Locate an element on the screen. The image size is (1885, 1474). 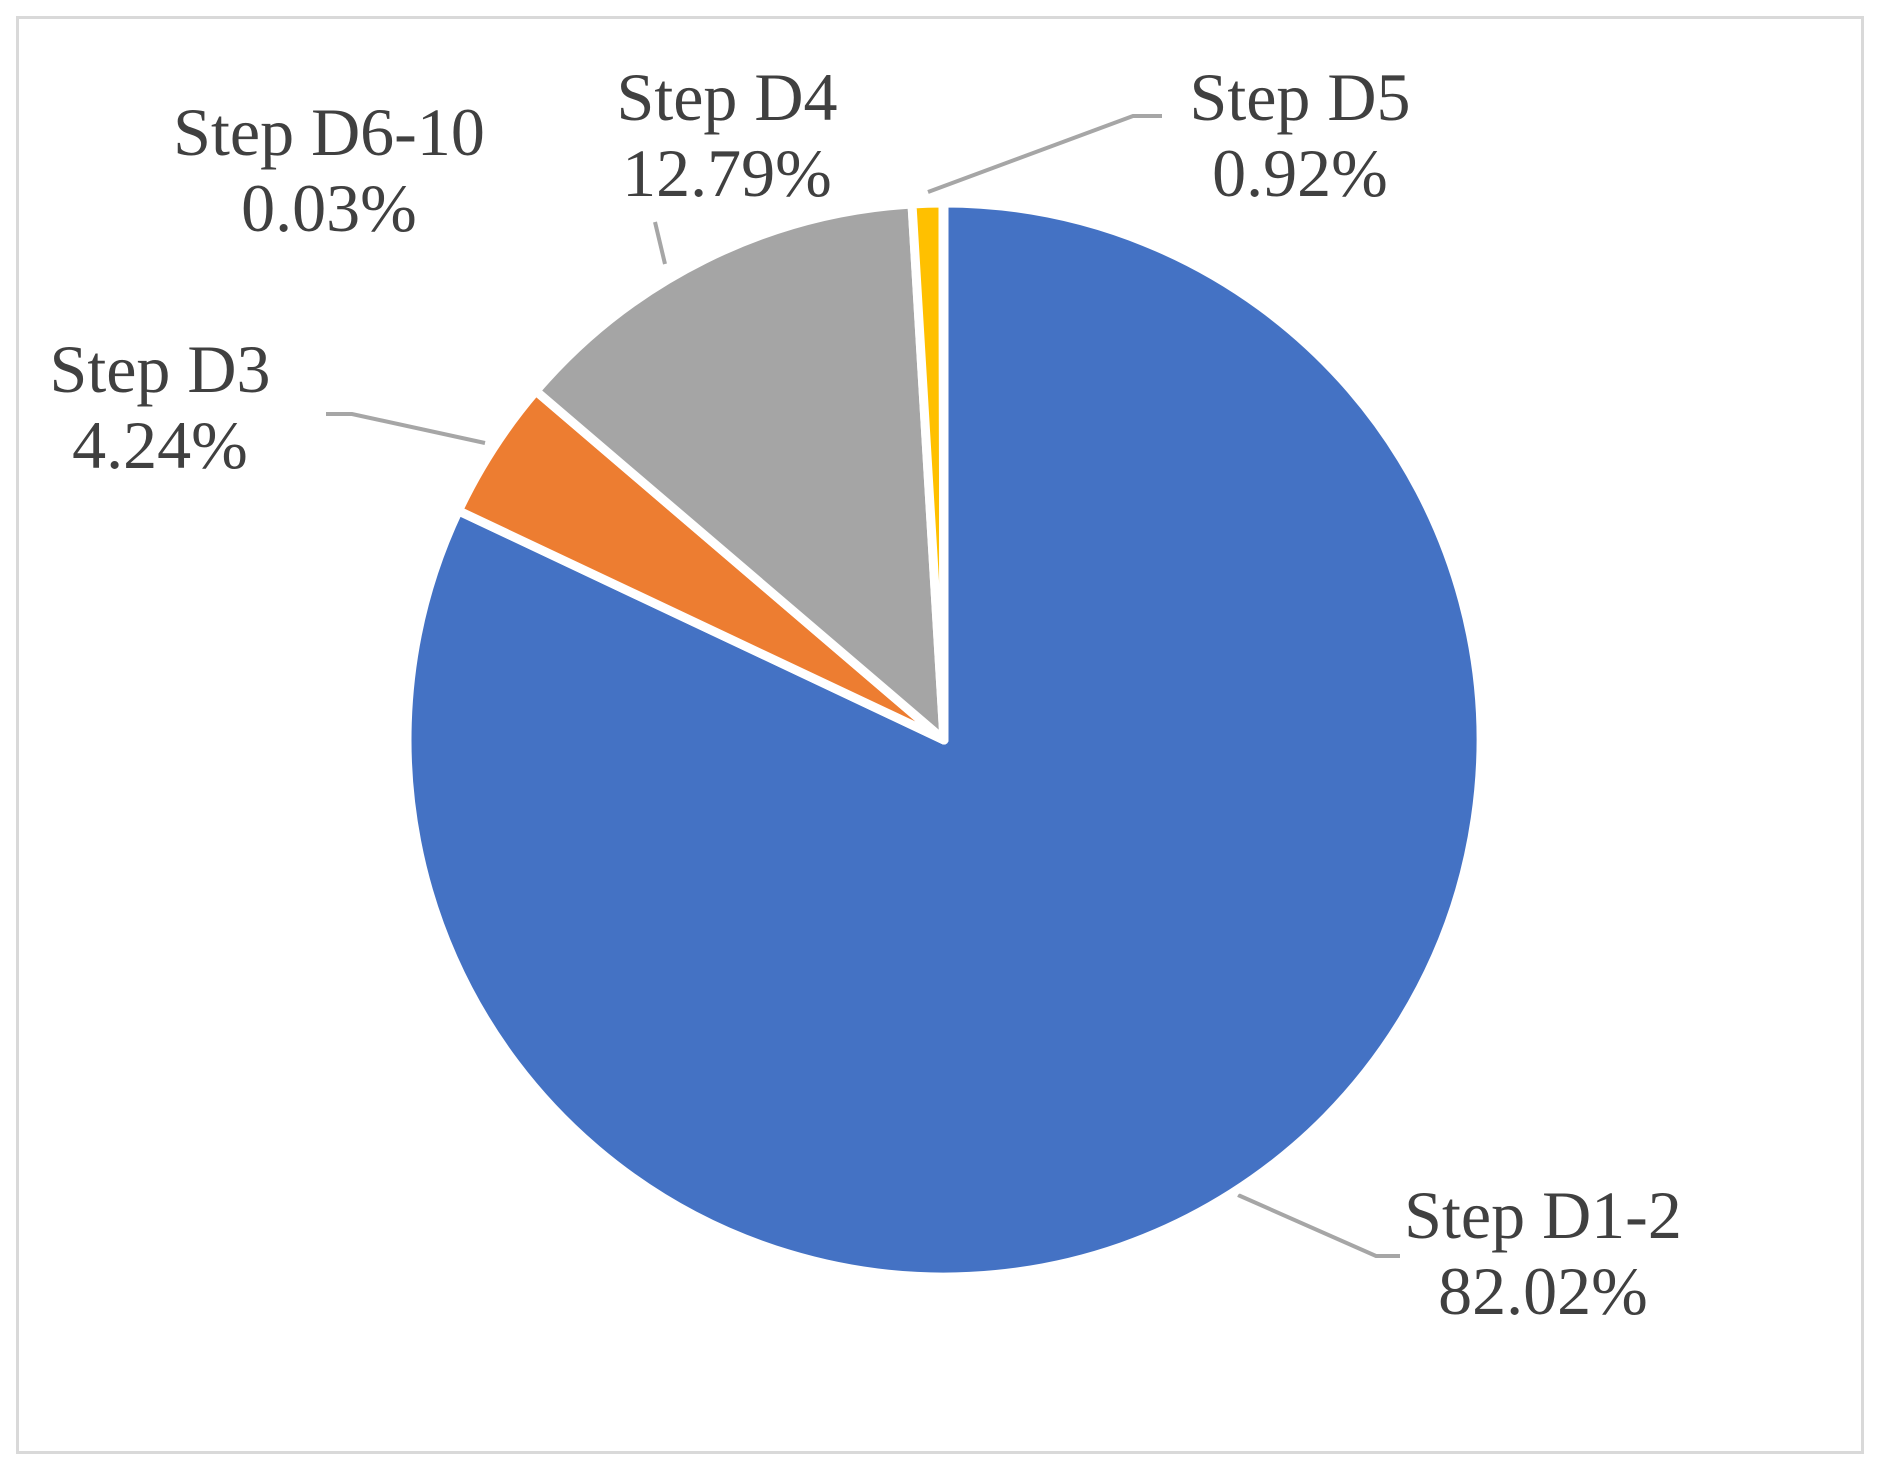
slice-label-step-d3: Step D3 is located at coordinates (160, 369).